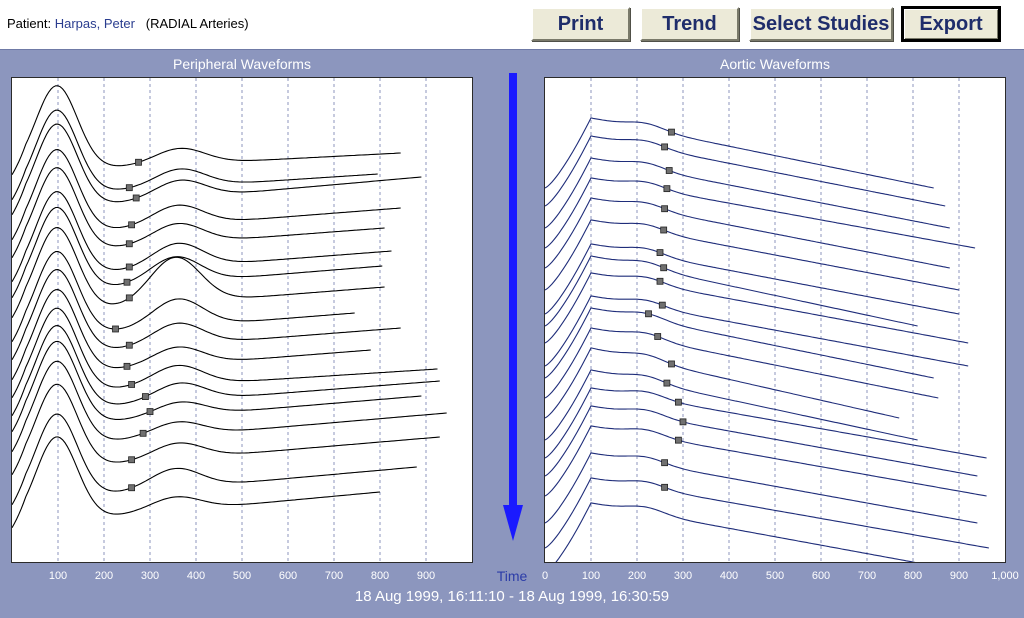 Image resolution: width=1024 pixels, height=618 pixels. Describe the element at coordinates (951, 24) in the screenshot. I see `export-button: Export` at that location.